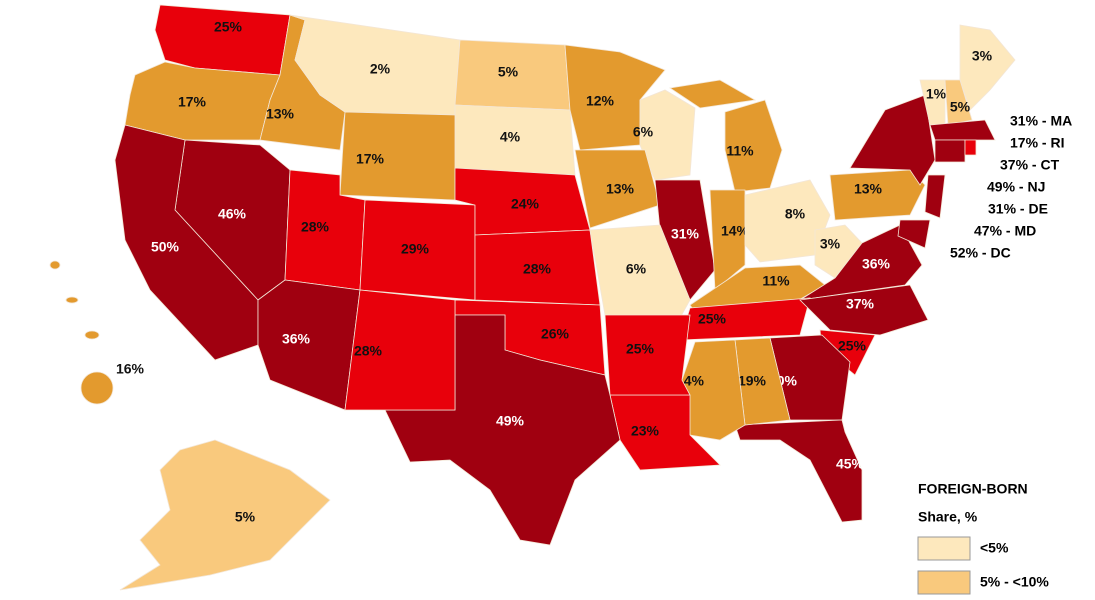  Describe the element at coordinates (555, 334) in the screenshot. I see `region-label: 26%` at that location.